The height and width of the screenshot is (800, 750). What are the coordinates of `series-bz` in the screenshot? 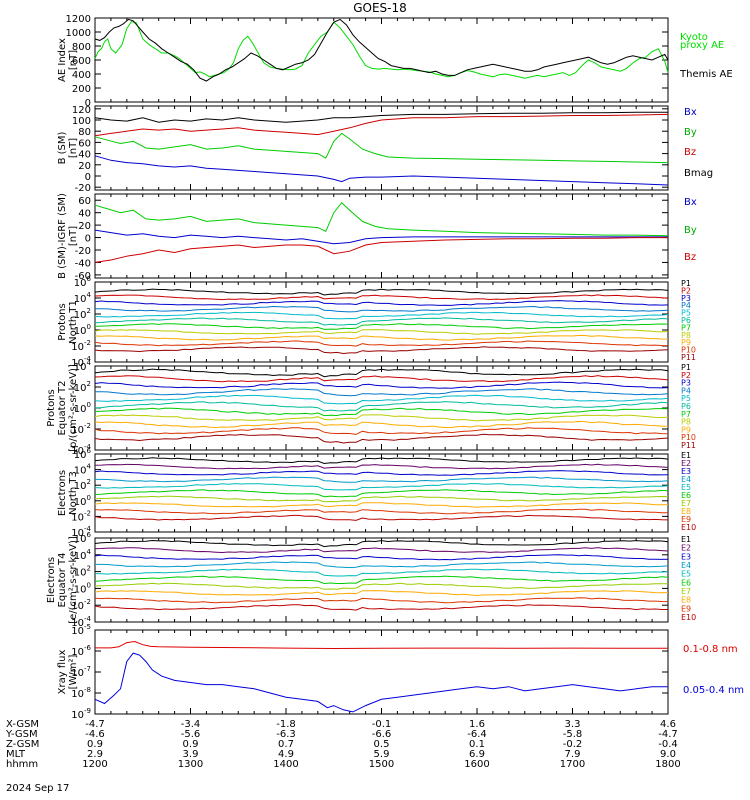 It's located at (381, 250).